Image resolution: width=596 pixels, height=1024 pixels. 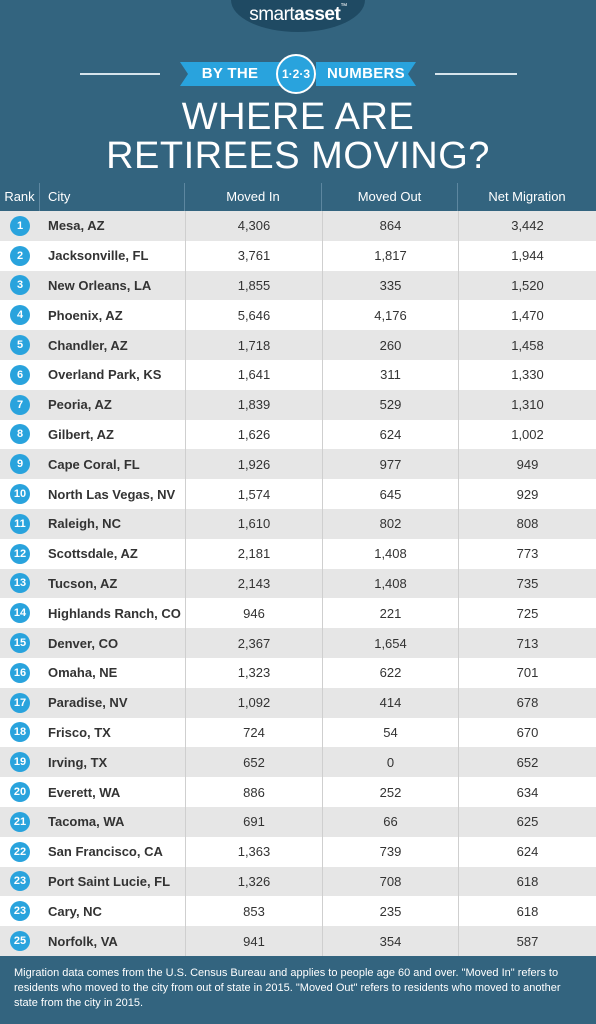 What do you see at coordinates (20, 197) in the screenshot?
I see `header-rank: Rank` at bounding box center [20, 197].